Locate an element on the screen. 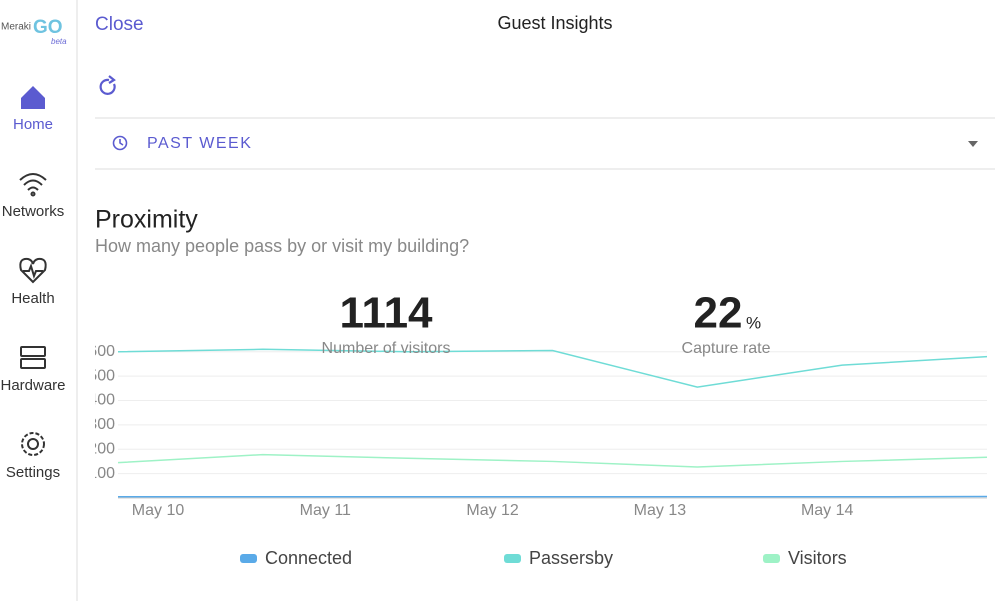 The width and height of the screenshot is (999, 601). wifi-icon is located at coordinates (33, 185).